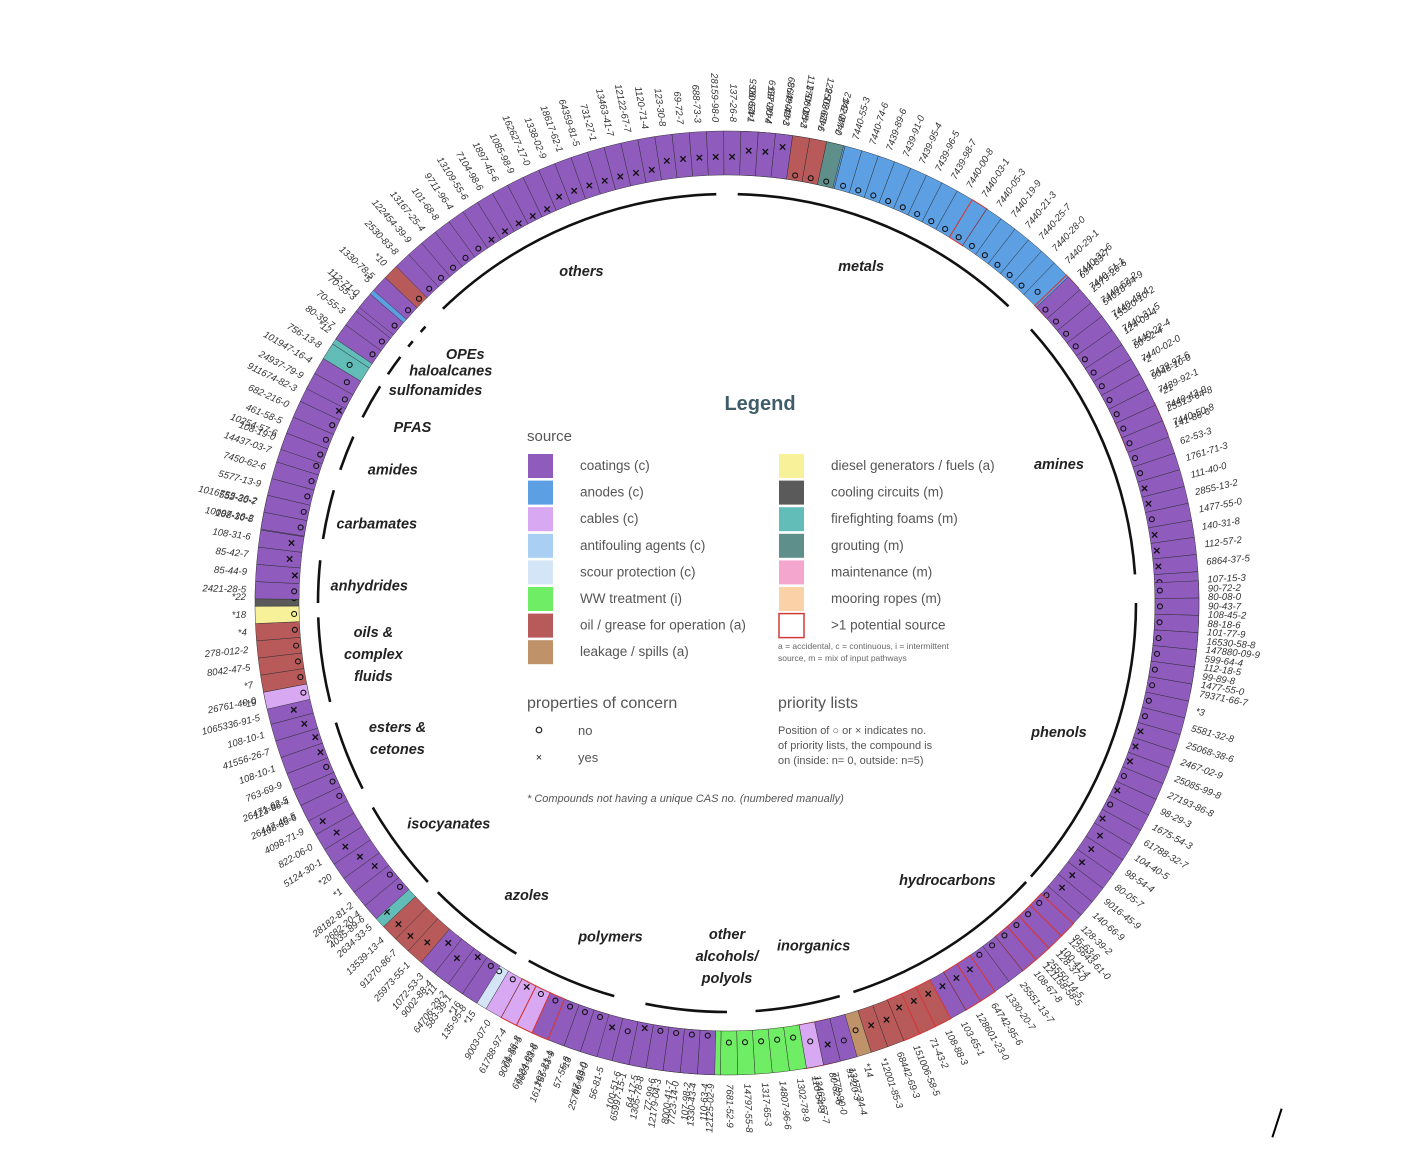  Describe the element at coordinates (873, 250) in the screenshot. I see `group-arc-metals` at that location.